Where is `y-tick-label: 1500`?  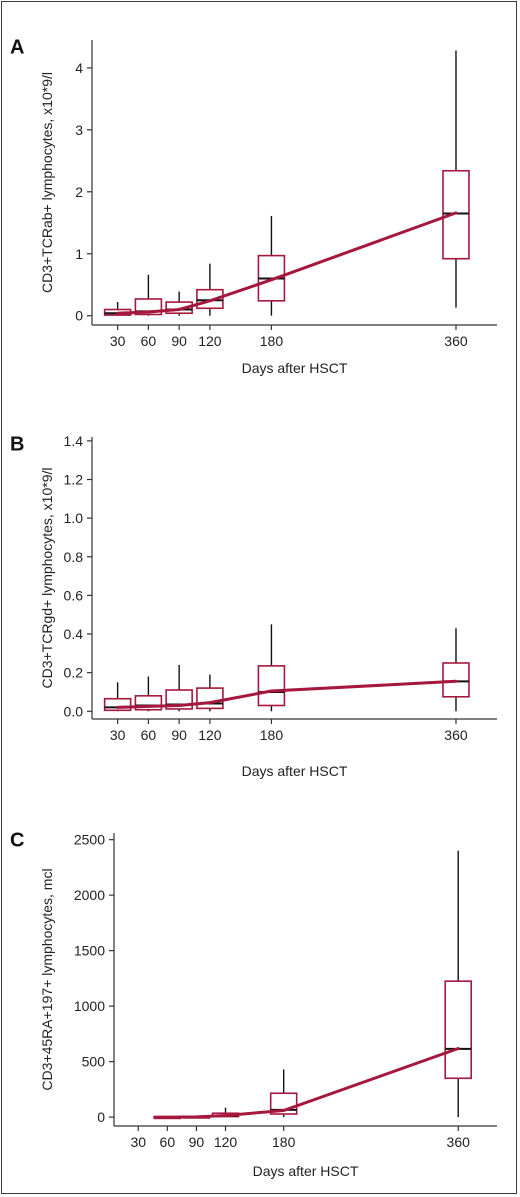 y-tick-label: 1500 is located at coordinates (89, 951).